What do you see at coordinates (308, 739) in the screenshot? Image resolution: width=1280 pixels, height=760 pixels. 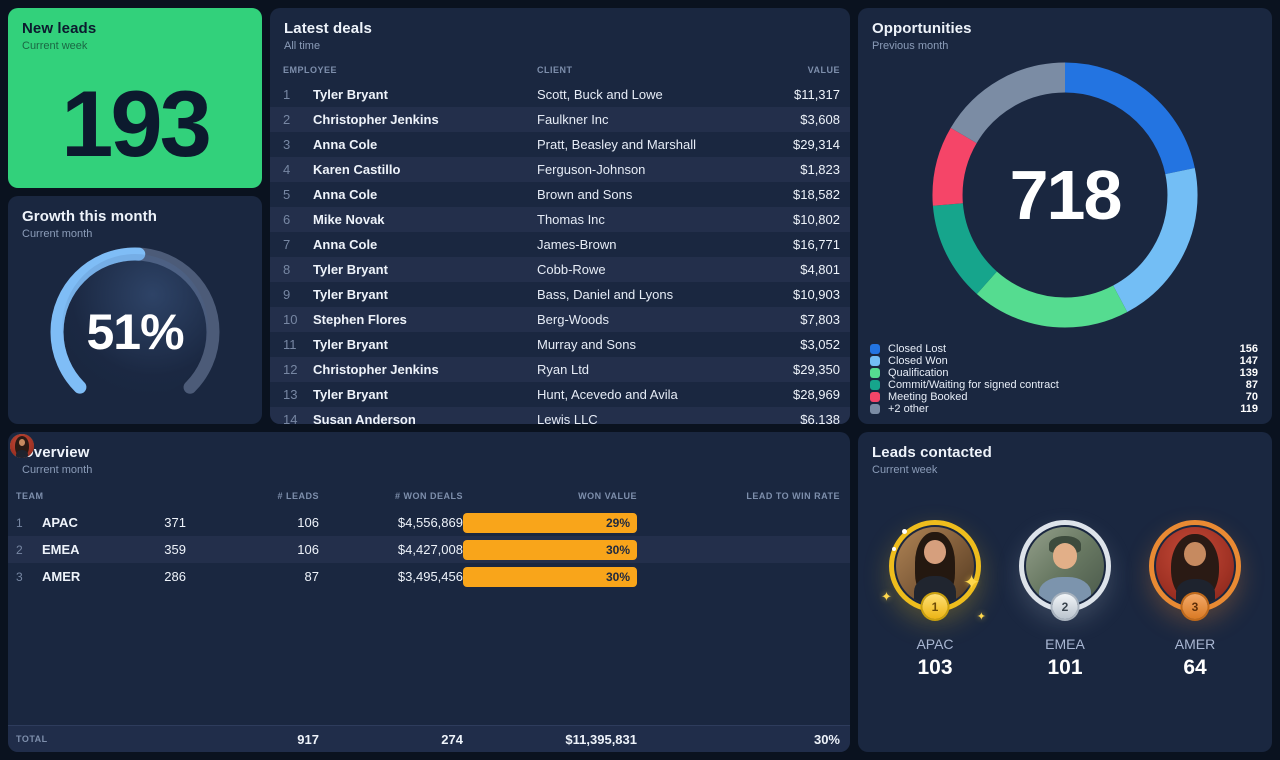 I see `total-leads: 917` at bounding box center [308, 739].